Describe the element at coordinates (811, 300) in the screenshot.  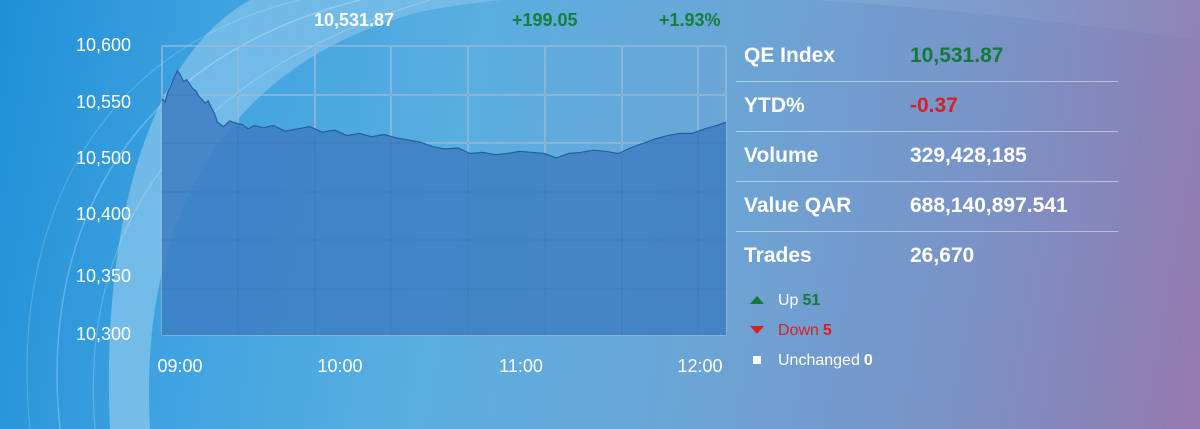
I see `breadth-up-count: 51` at that location.